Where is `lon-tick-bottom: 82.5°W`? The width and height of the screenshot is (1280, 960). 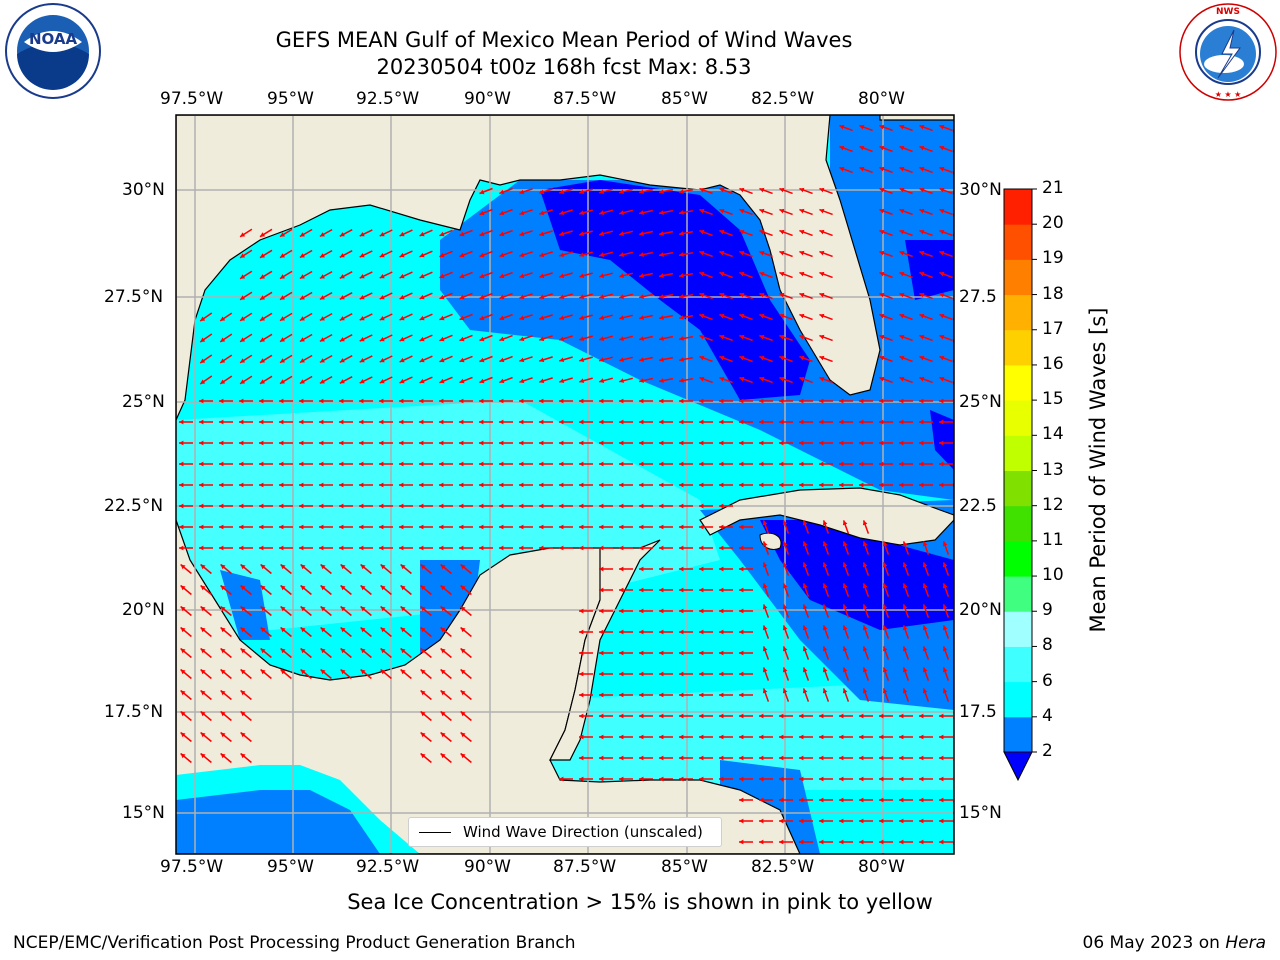
lon-tick-bottom: 82.5°W is located at coordinates (783, 867).